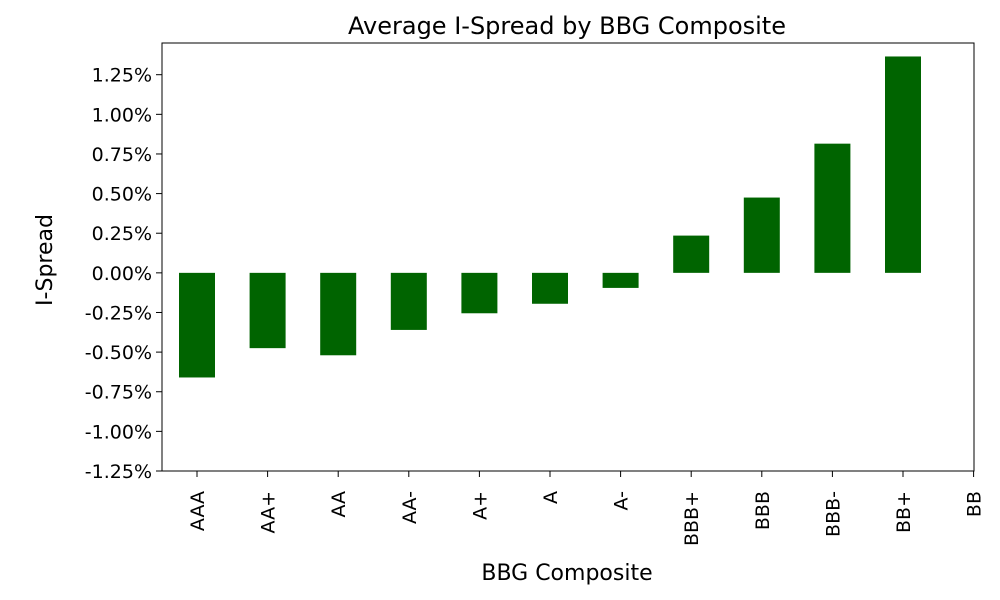 This screenshot has height=600, width=1000. What do you see at coordinates (566, 573) in the screenshot?
I see `x-axis-label: BBG Composite` at bounding box center [566, 573].